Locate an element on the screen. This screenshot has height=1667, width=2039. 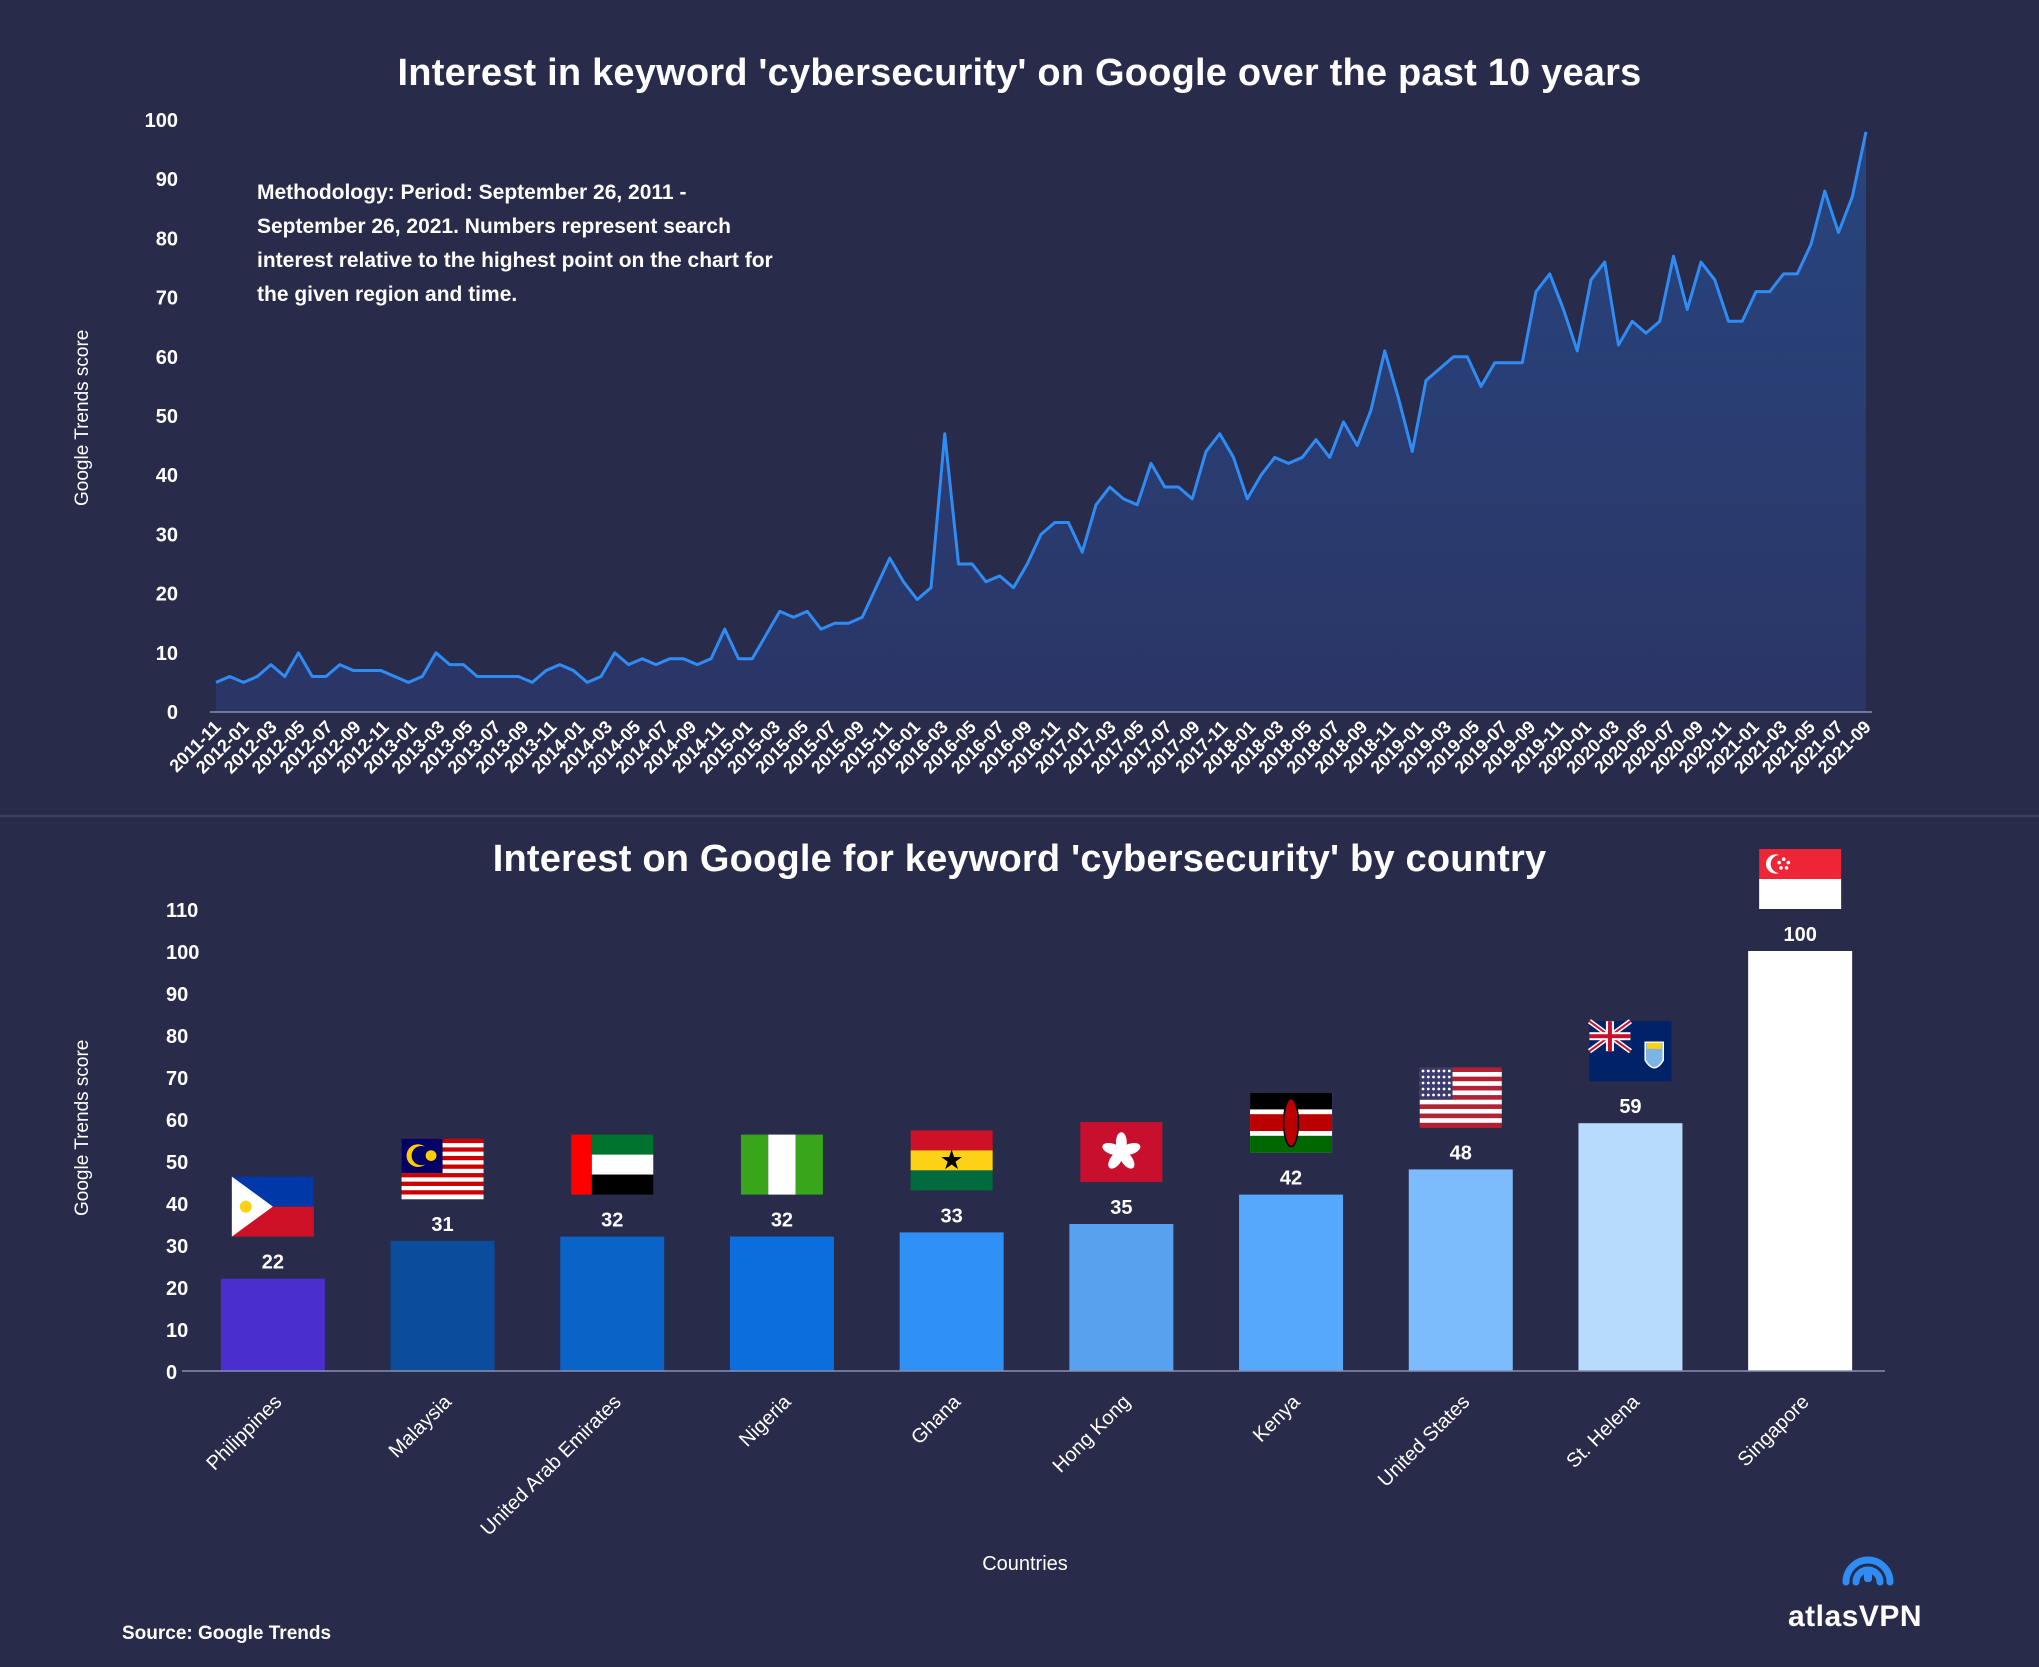
category-label: United Arab Emirates is located at coordinates (551, 1465).